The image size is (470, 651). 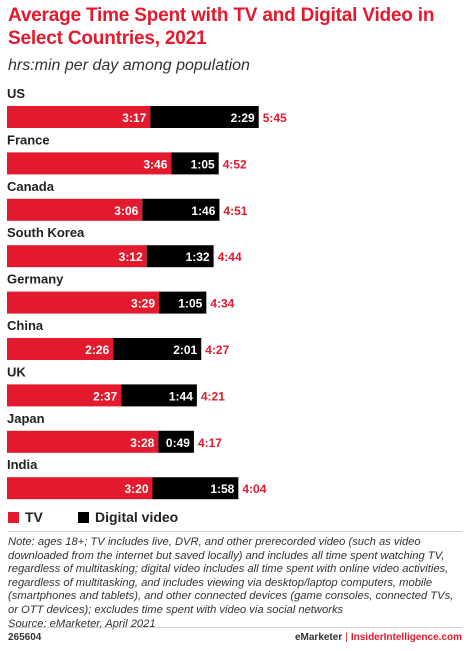 I want to click on brand-insider-intelligence: InsiderIntelligence.com, so click(x=406, y=637).